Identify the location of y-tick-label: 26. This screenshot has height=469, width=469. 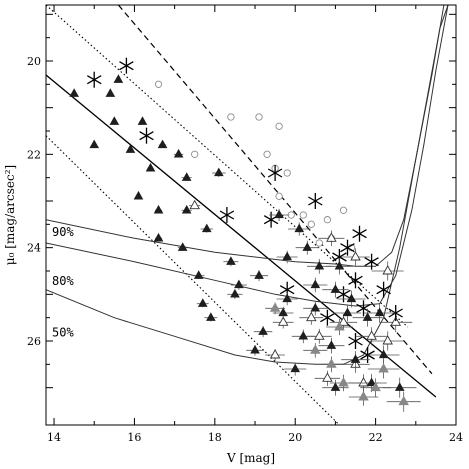
(34, 341).